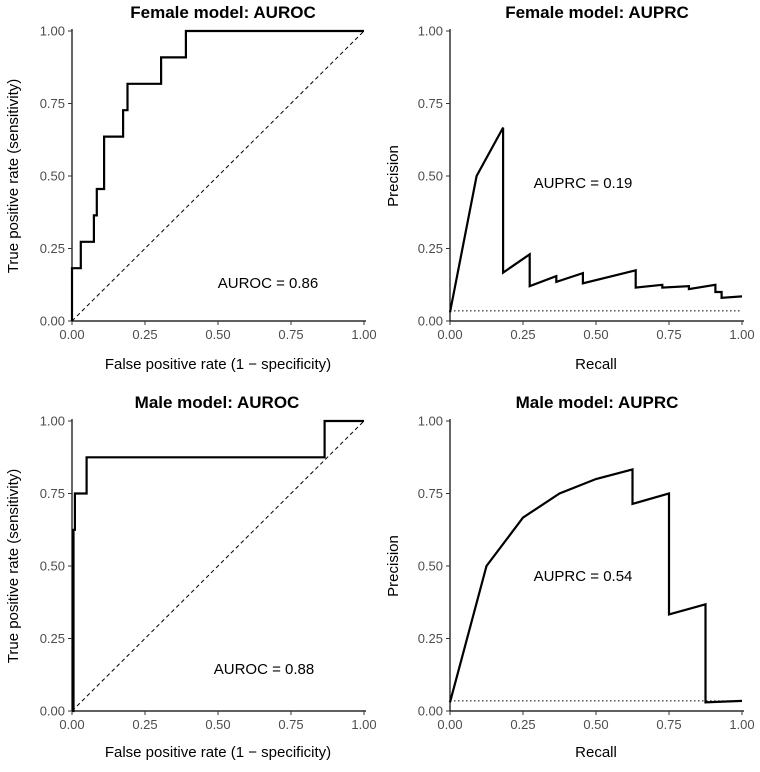 The height and width of the screenshot is (772, 760). What do you see at coordinates (217, 402) in the screenshot?
I see `panel-title: Male model: AUROC` at bounding box center [217, 402].